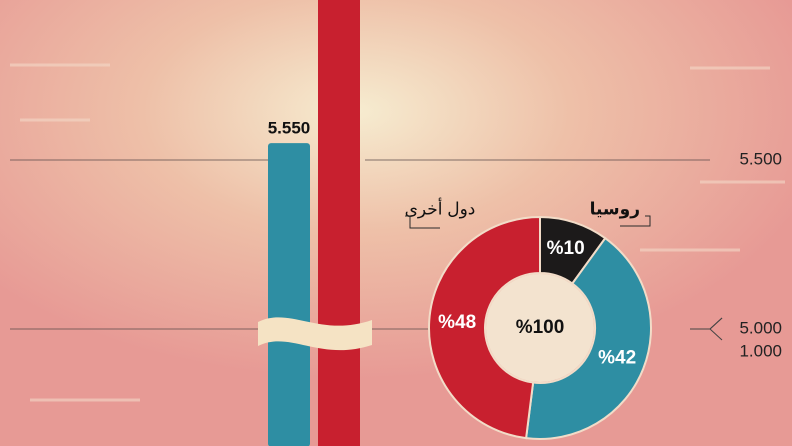  Describe the element at coordinates (716, 329) in the screenshot. I see `axis-break-bracket` at that location.